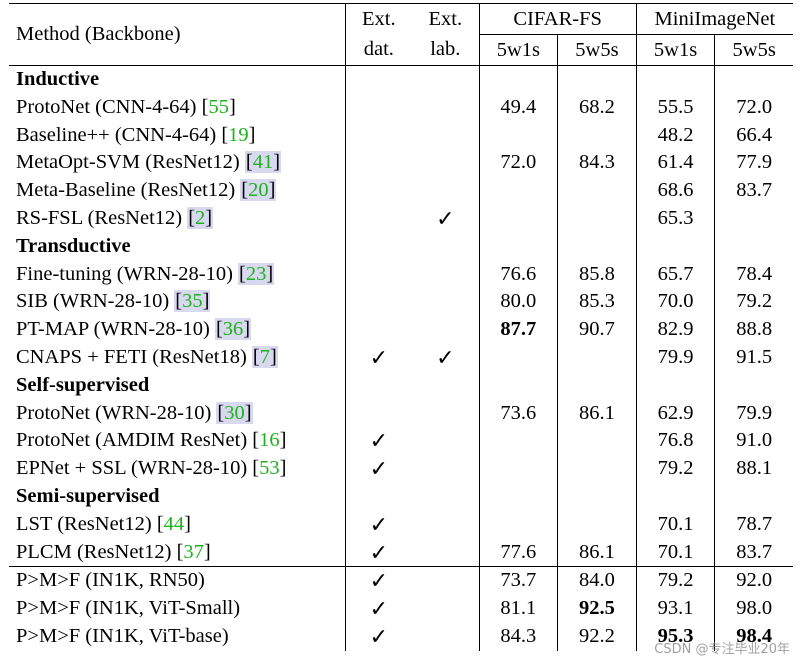 Image resolution: width=802 pixels, height=661 pixels. What do you see at coordinates (131, 356) in the screenshot?
I see `method-name: CNAPS + FETI (ResNet18)` at bounding box center [131, 356].